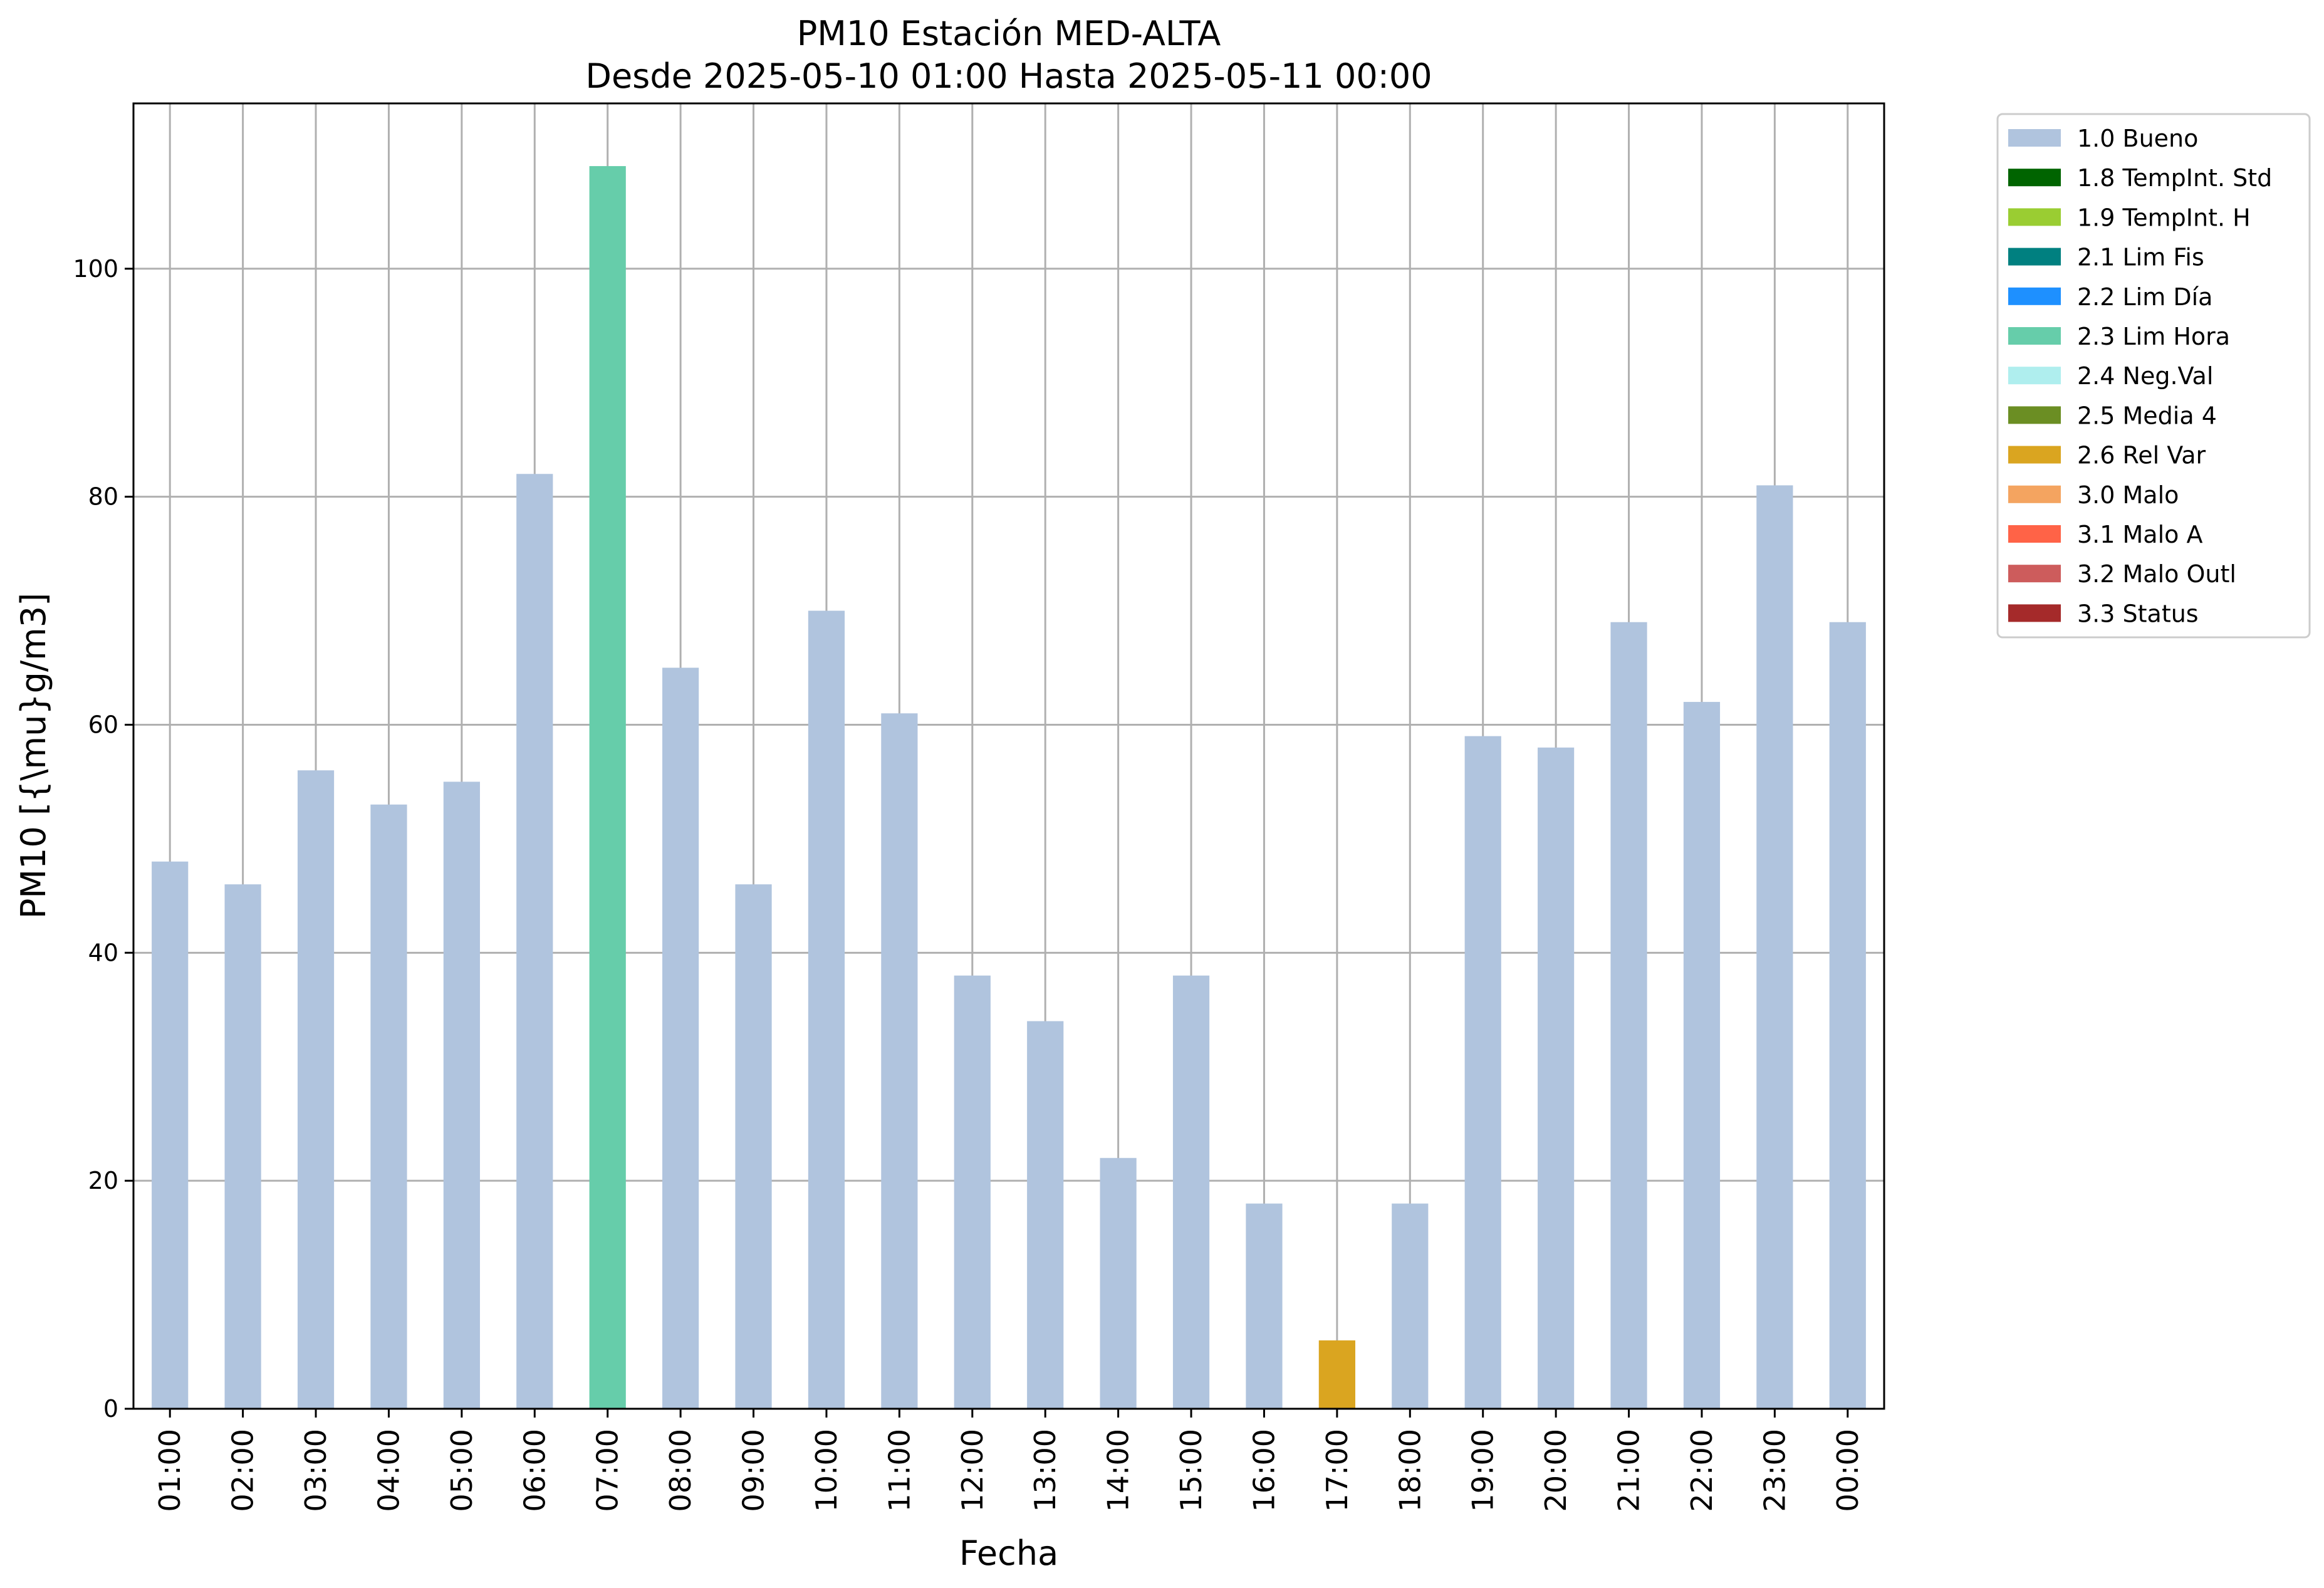 The width and height of the screenshot is (2324, 1588). I want to click on x-tick-label: 10:00, so click(826, 1471).